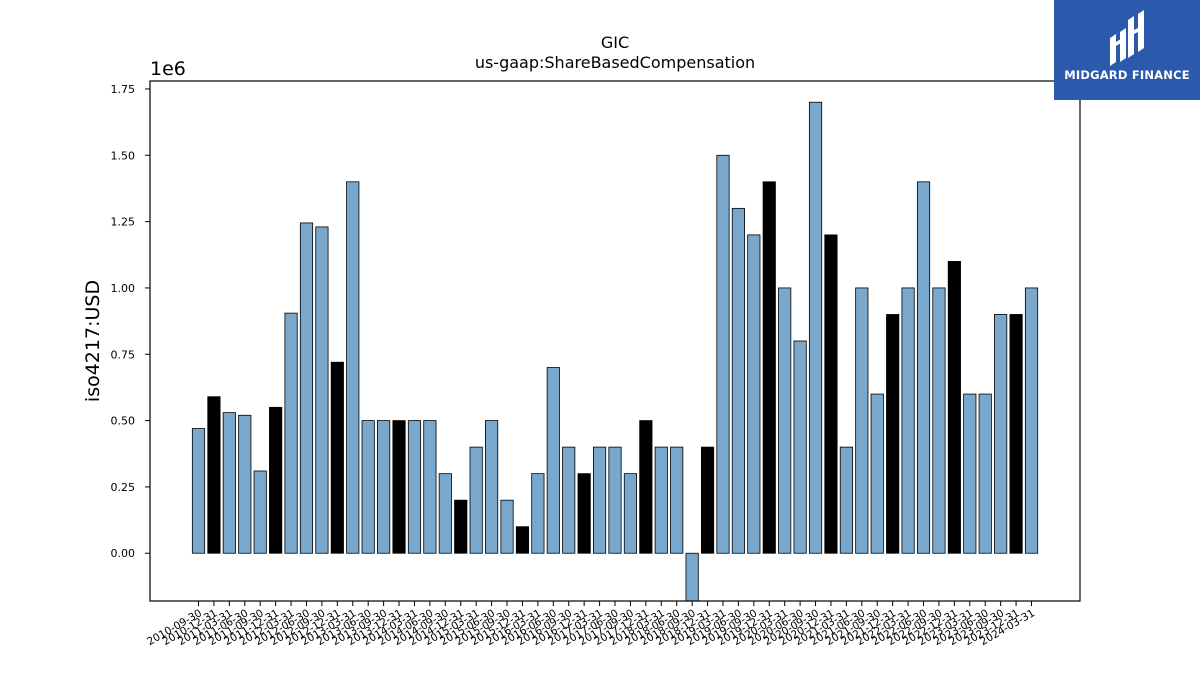 Image resolution: width=1200 pixels, height=675 pixels. Describe the element at coordinates (168, 69) in the screenshot. I see `y-scale-label: 1e6` at that location.